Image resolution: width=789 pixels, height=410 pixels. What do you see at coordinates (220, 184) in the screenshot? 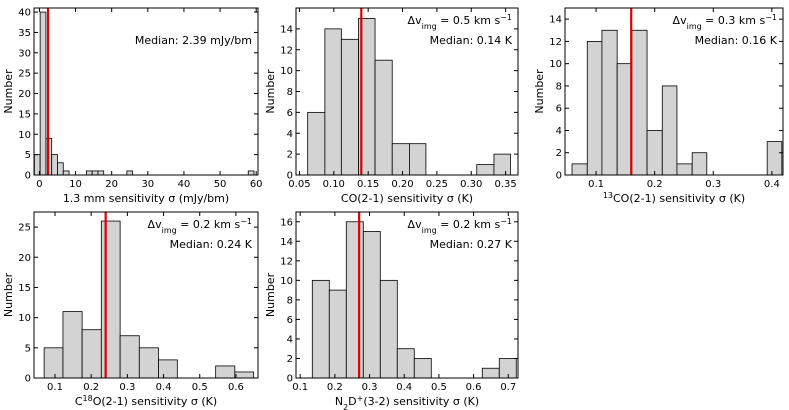
I see `x-tick-label: 50` at bounding box center [220, 184].